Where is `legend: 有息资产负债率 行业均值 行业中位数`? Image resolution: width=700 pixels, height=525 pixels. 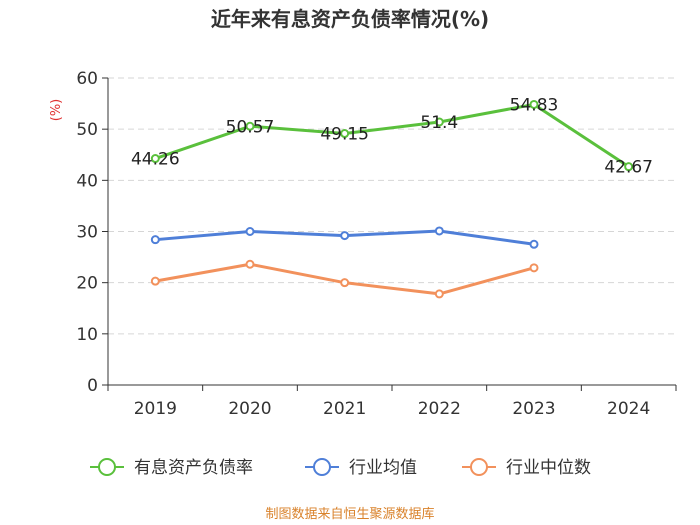
legend: 有息资产负债率 行业均值 行业中位数 is located at coordinates (340, 468).